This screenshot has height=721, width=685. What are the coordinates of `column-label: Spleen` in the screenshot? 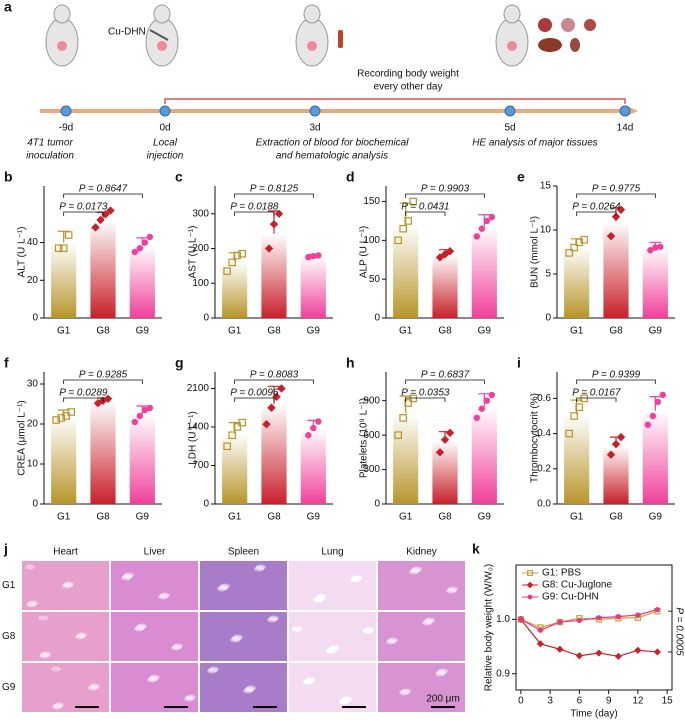 It's located at (243, 552).